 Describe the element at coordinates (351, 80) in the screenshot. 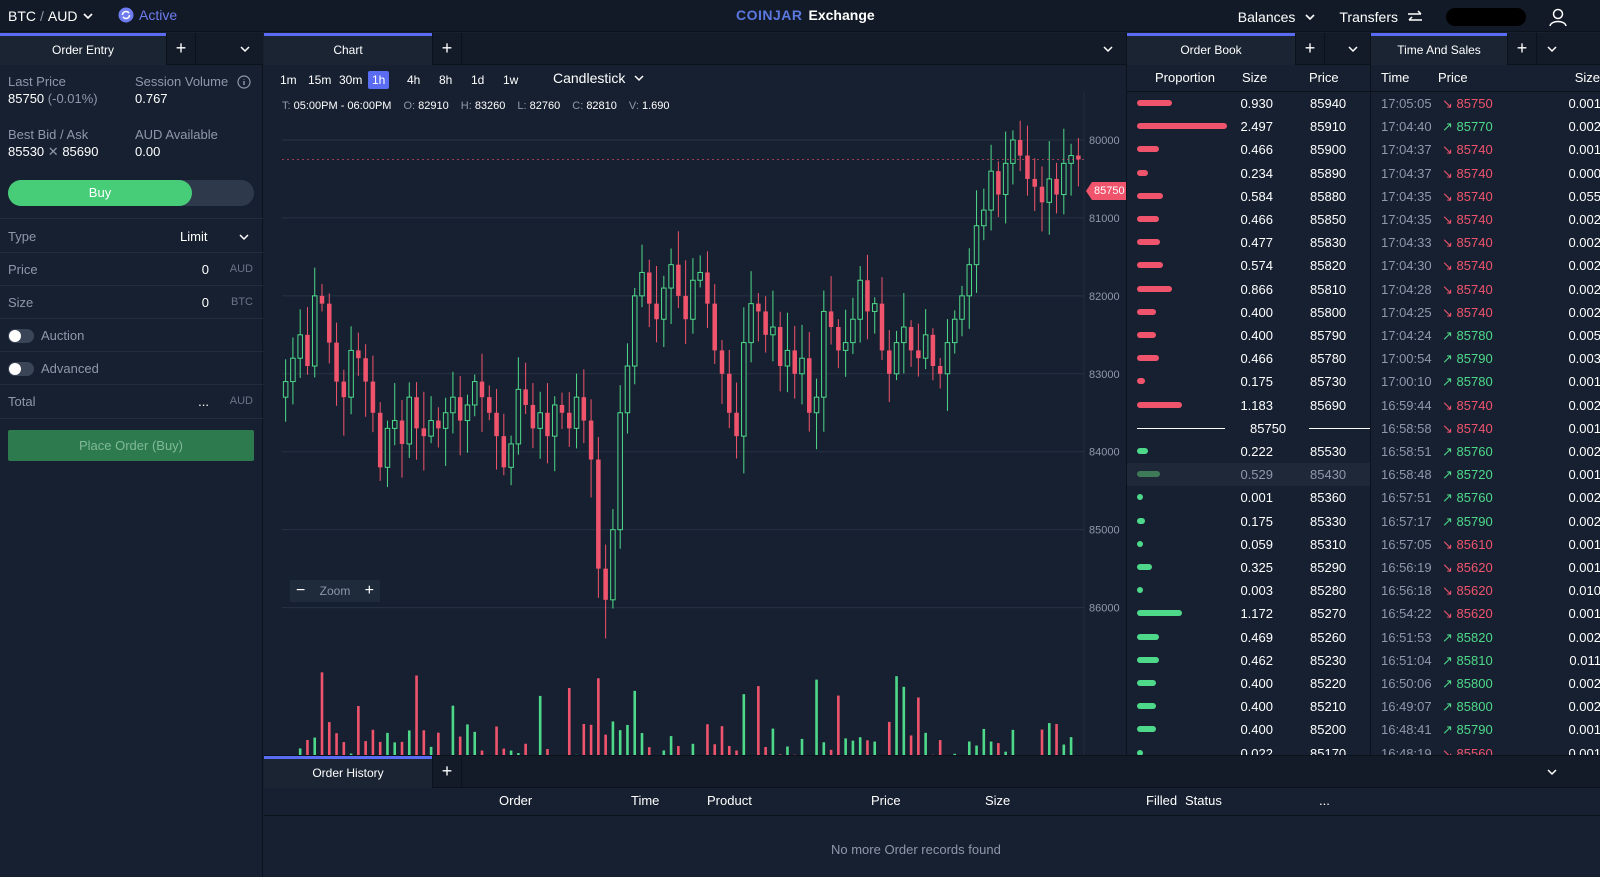

I see `timeframe-30m: 30m` at that location.